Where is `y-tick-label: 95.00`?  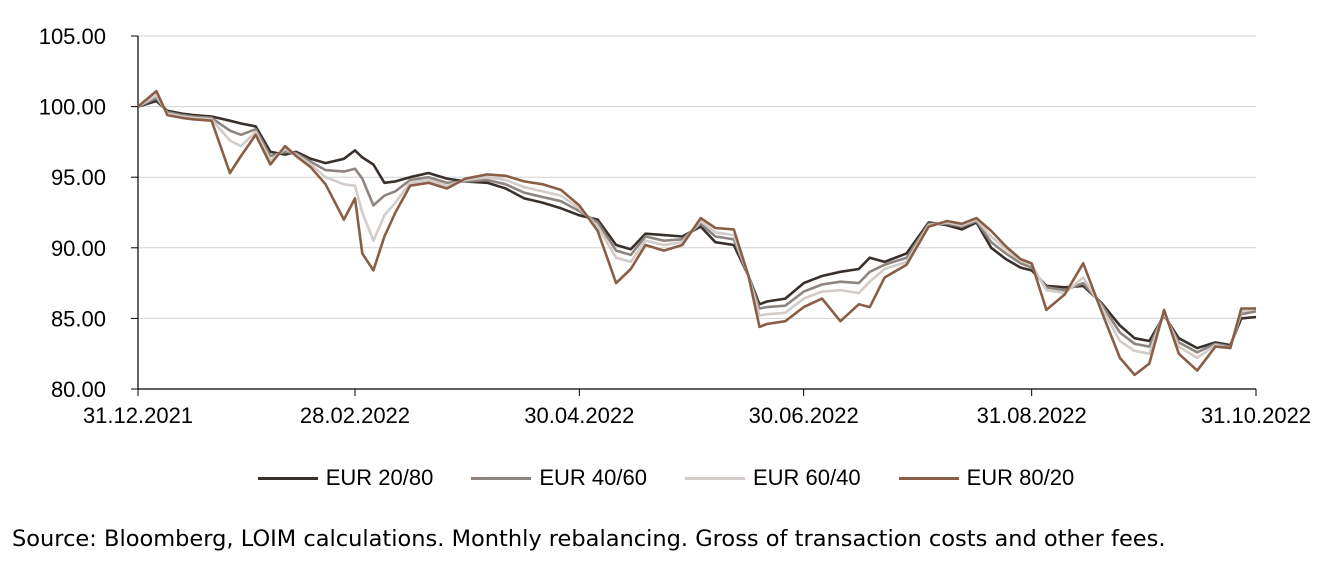
y-tick-label: 95.00 is located at coordinates (78, 177).